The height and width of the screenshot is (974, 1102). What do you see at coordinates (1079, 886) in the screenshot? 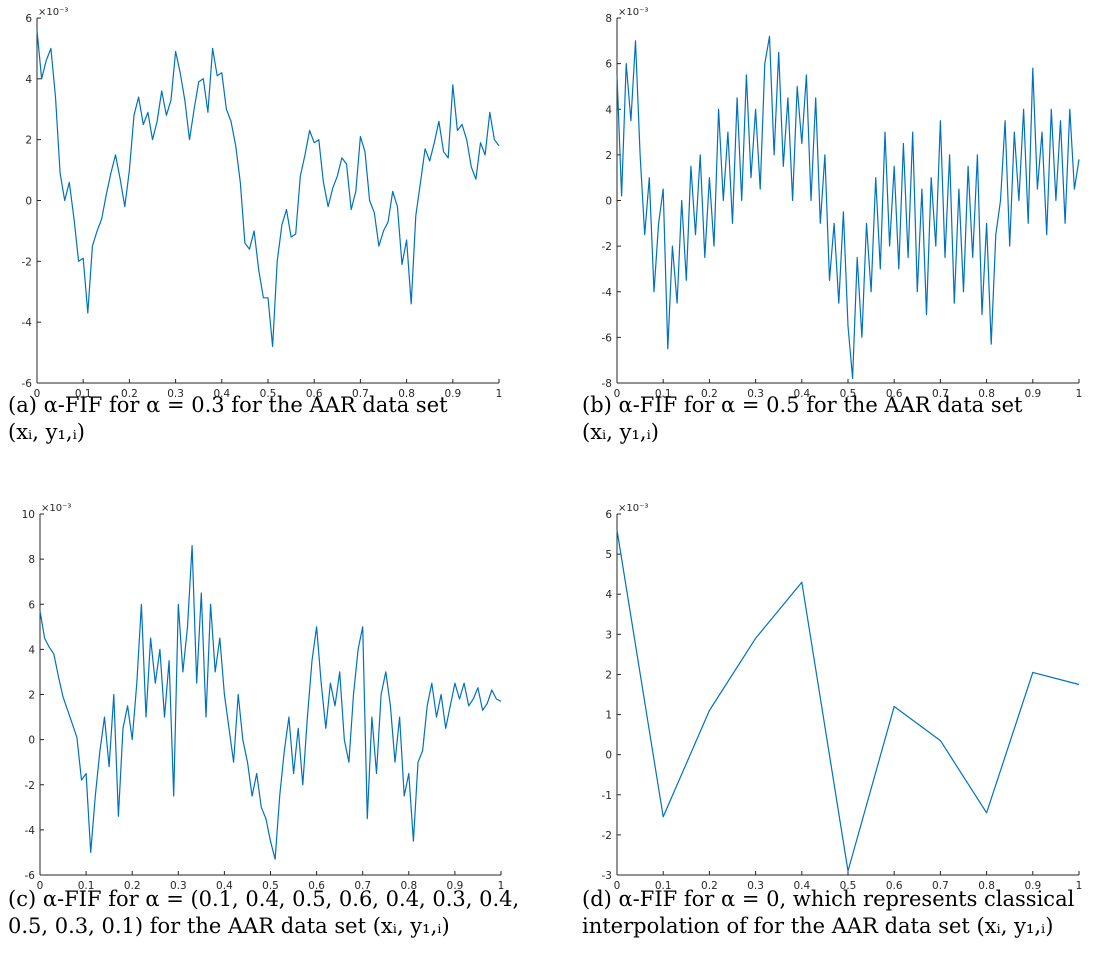
I see `x-tick-label-d: 1` at bounding box center [1079, 886].